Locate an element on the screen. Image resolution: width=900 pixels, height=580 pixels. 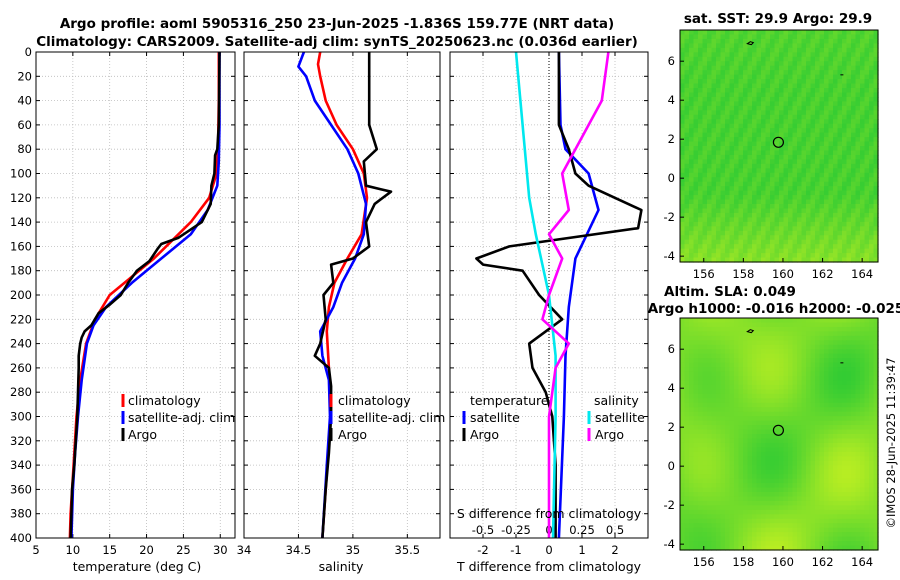
x-tick-label: 156 is located at coordinates (704, 562).